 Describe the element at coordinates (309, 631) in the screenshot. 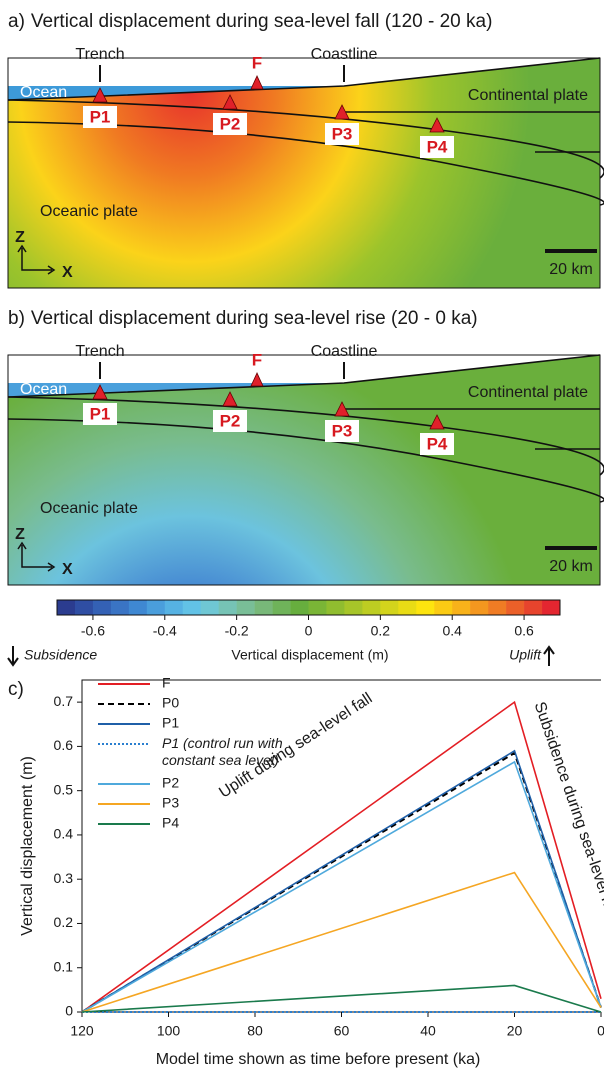

I see `colorbar-tick-label: 0` at that location.